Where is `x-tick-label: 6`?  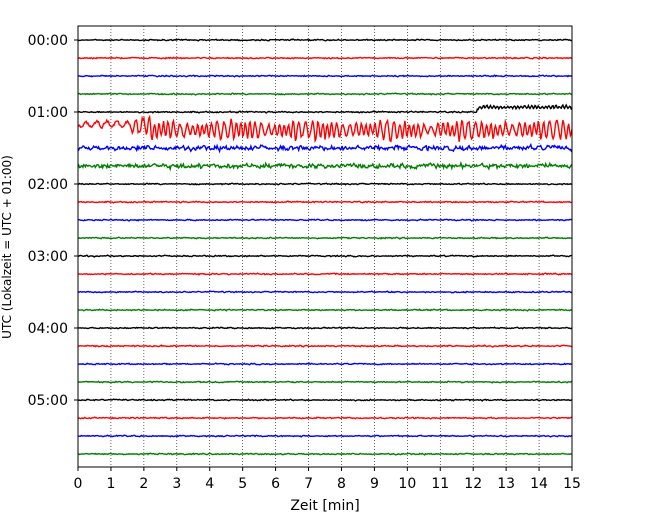 x-tick-label: 6 is located at coordinates (275, 484).